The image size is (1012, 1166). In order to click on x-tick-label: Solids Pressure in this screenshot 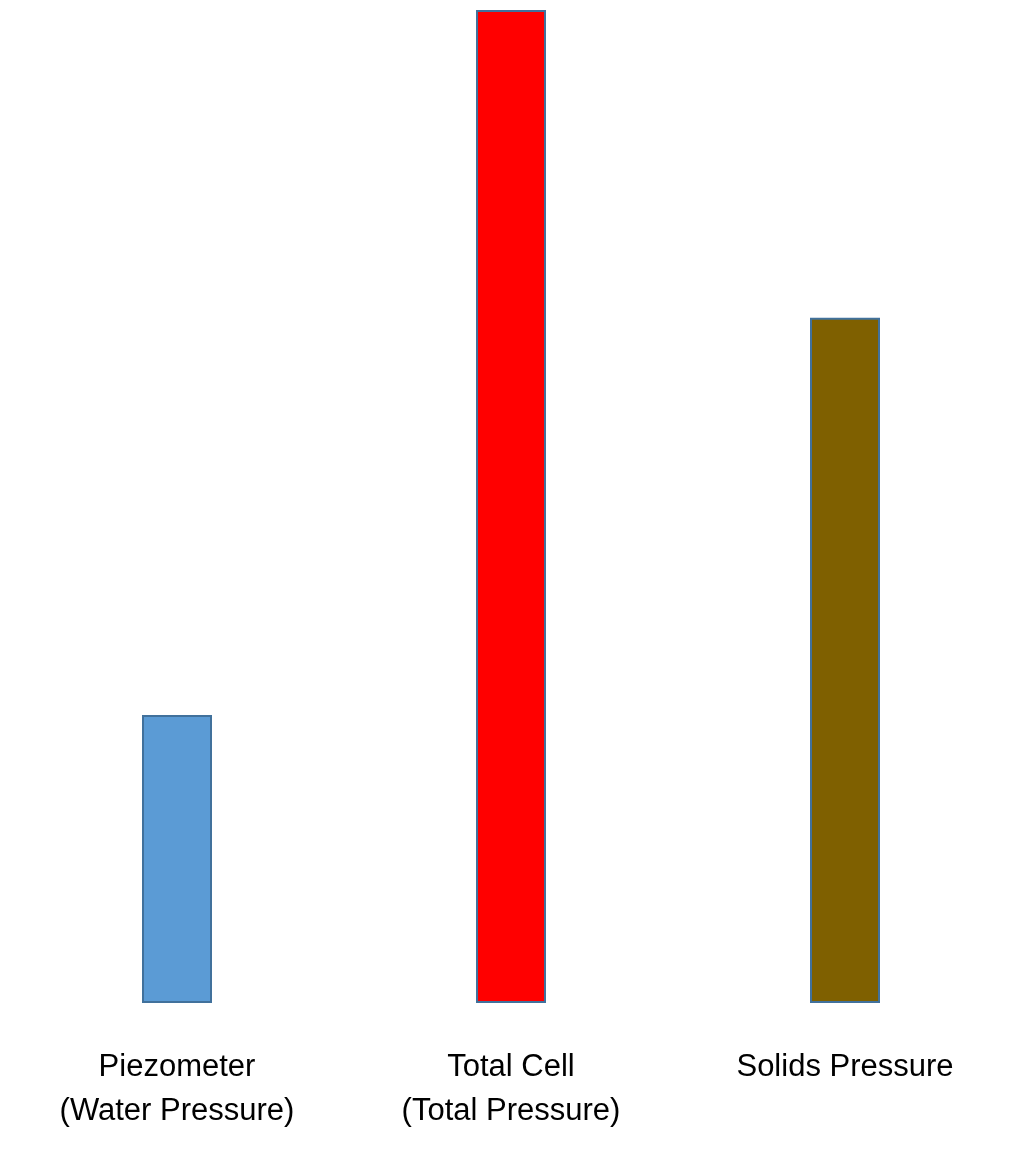, I will do `click(845, 1065)`.